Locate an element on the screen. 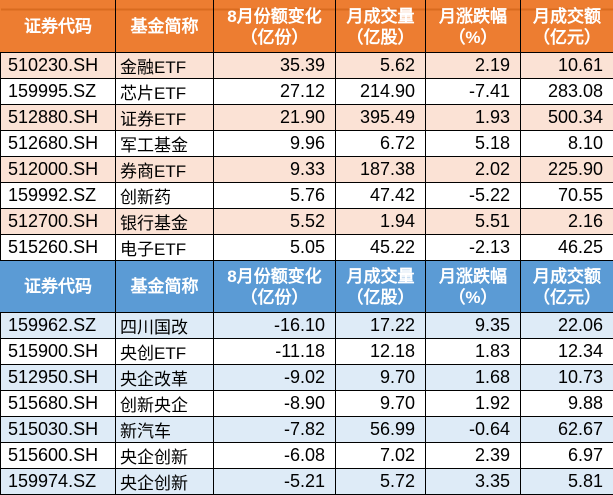 Image resolution: width=613 pixels, height=495 pixels. cell-code: 515030.SH is located at coordinates (58, 430).